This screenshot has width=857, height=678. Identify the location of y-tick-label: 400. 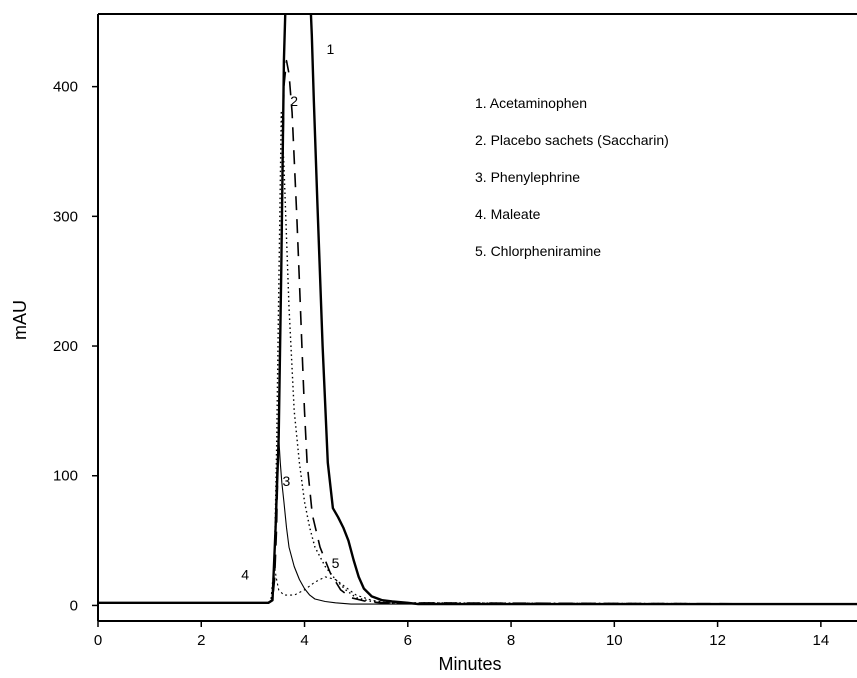
(65, 87).